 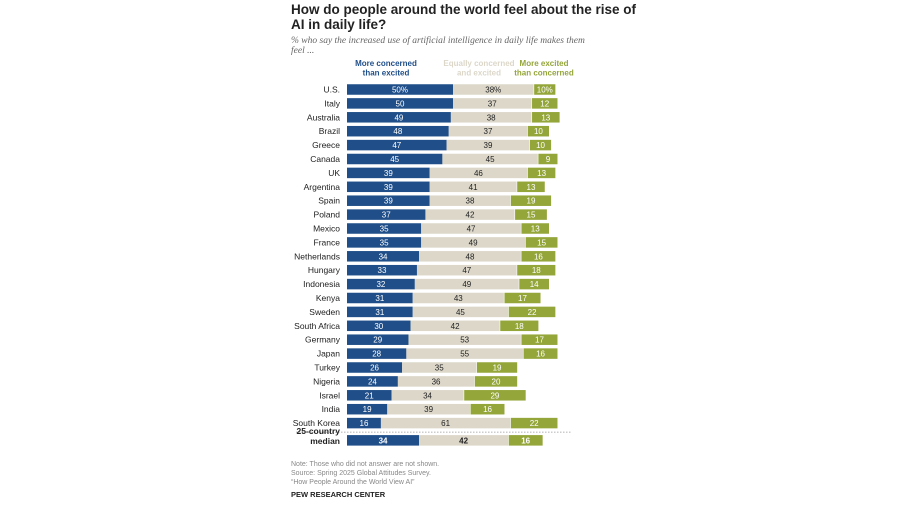 What do you see at coordinates (317, 423) in the screenshot?
I see `category-label-south-korea: South Korea` at bounding box center [317, 423].